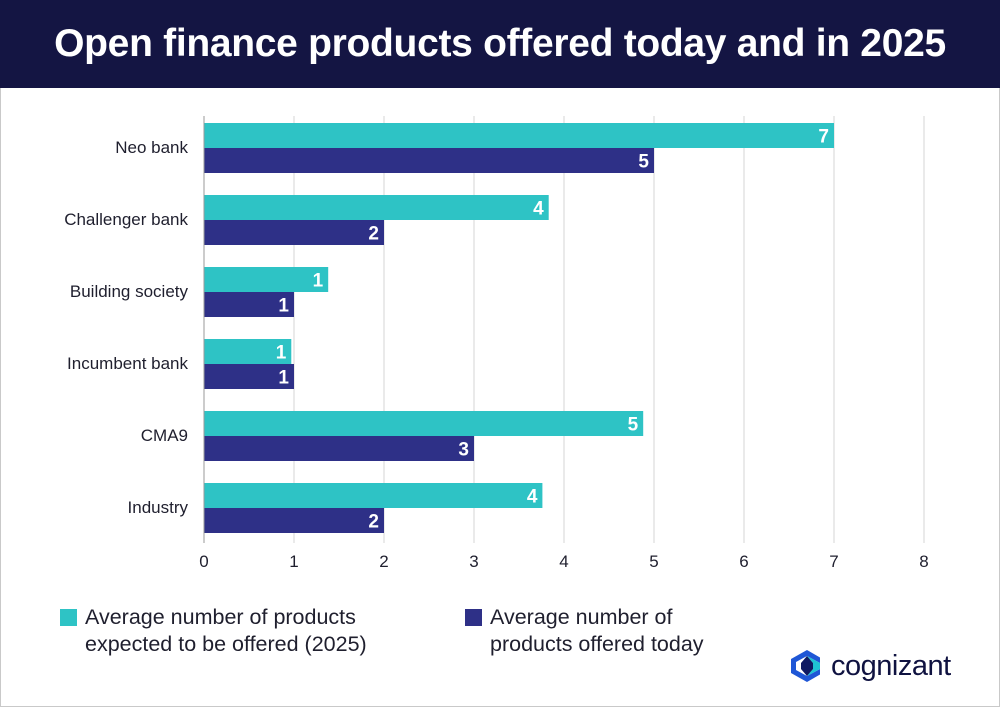  What do you see at coordinates (383, 561) in the screenshot?
I see `x-tick-label: 2` at bounding box center [383, 561].